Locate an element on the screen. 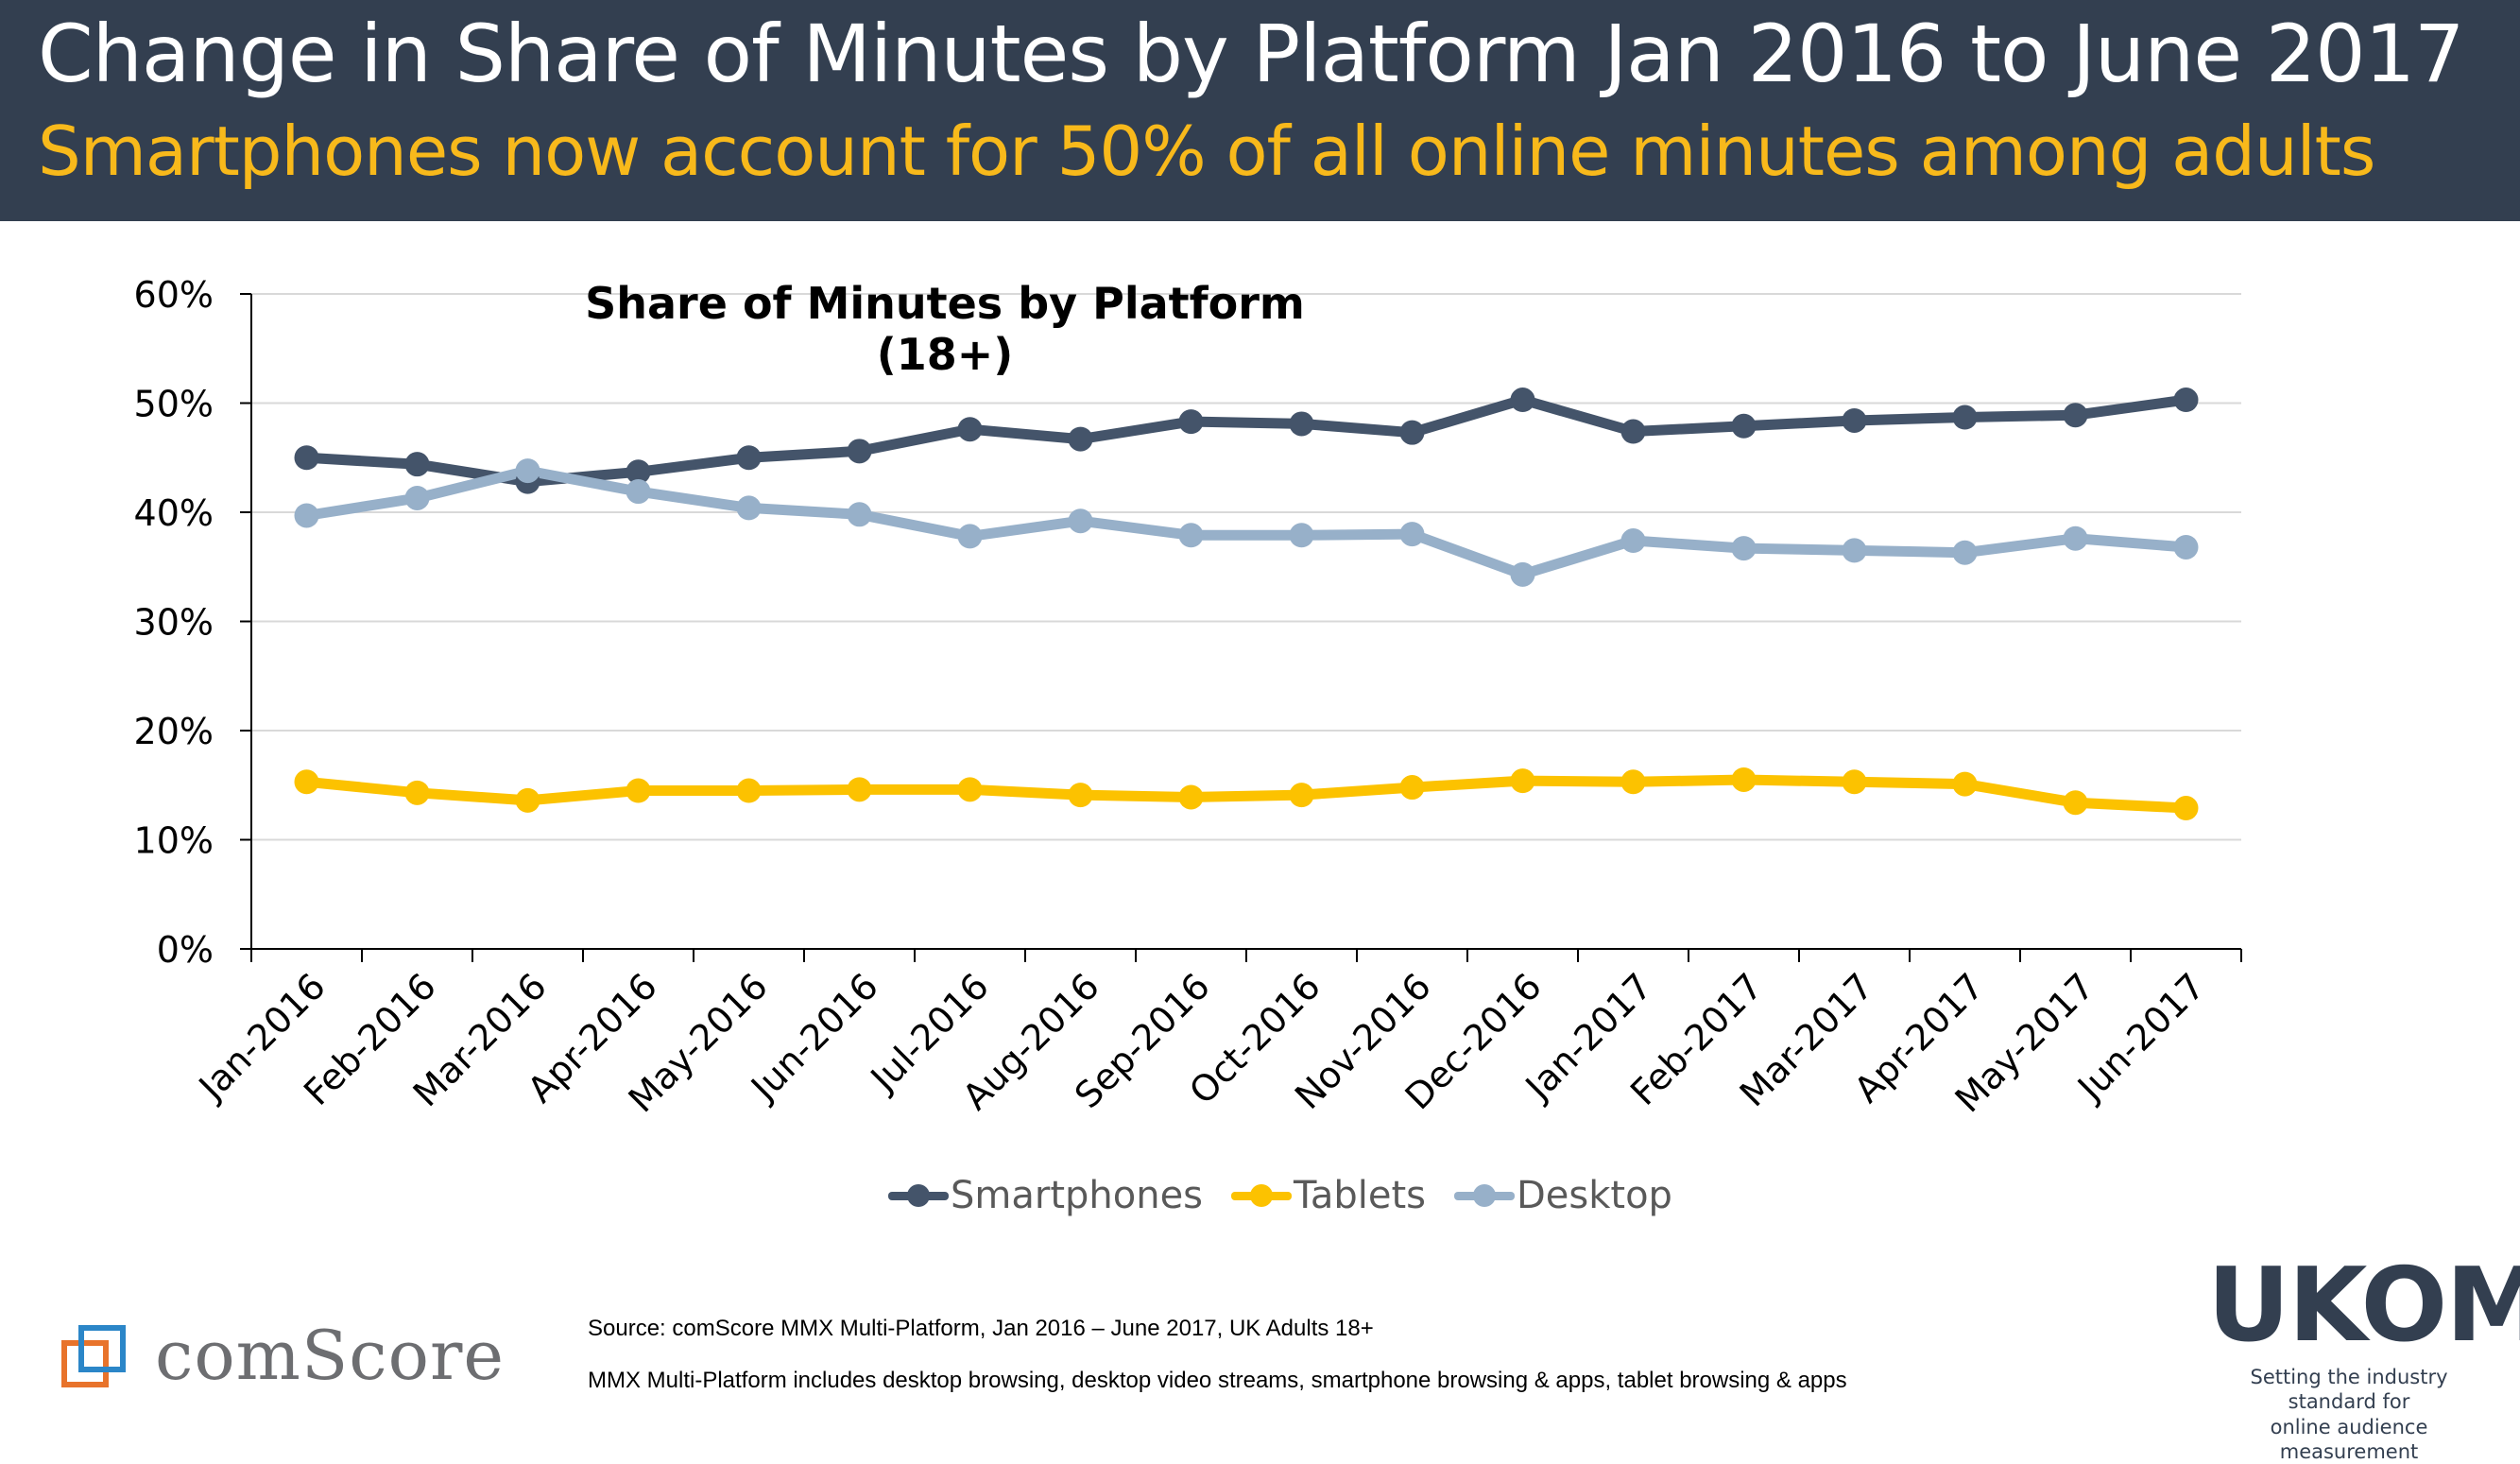 Image resolution: width=2520 pixels, height=1464 pixels. chart-title: Share of Minutes by Platform (18+) is located at coordinates (945, 329).